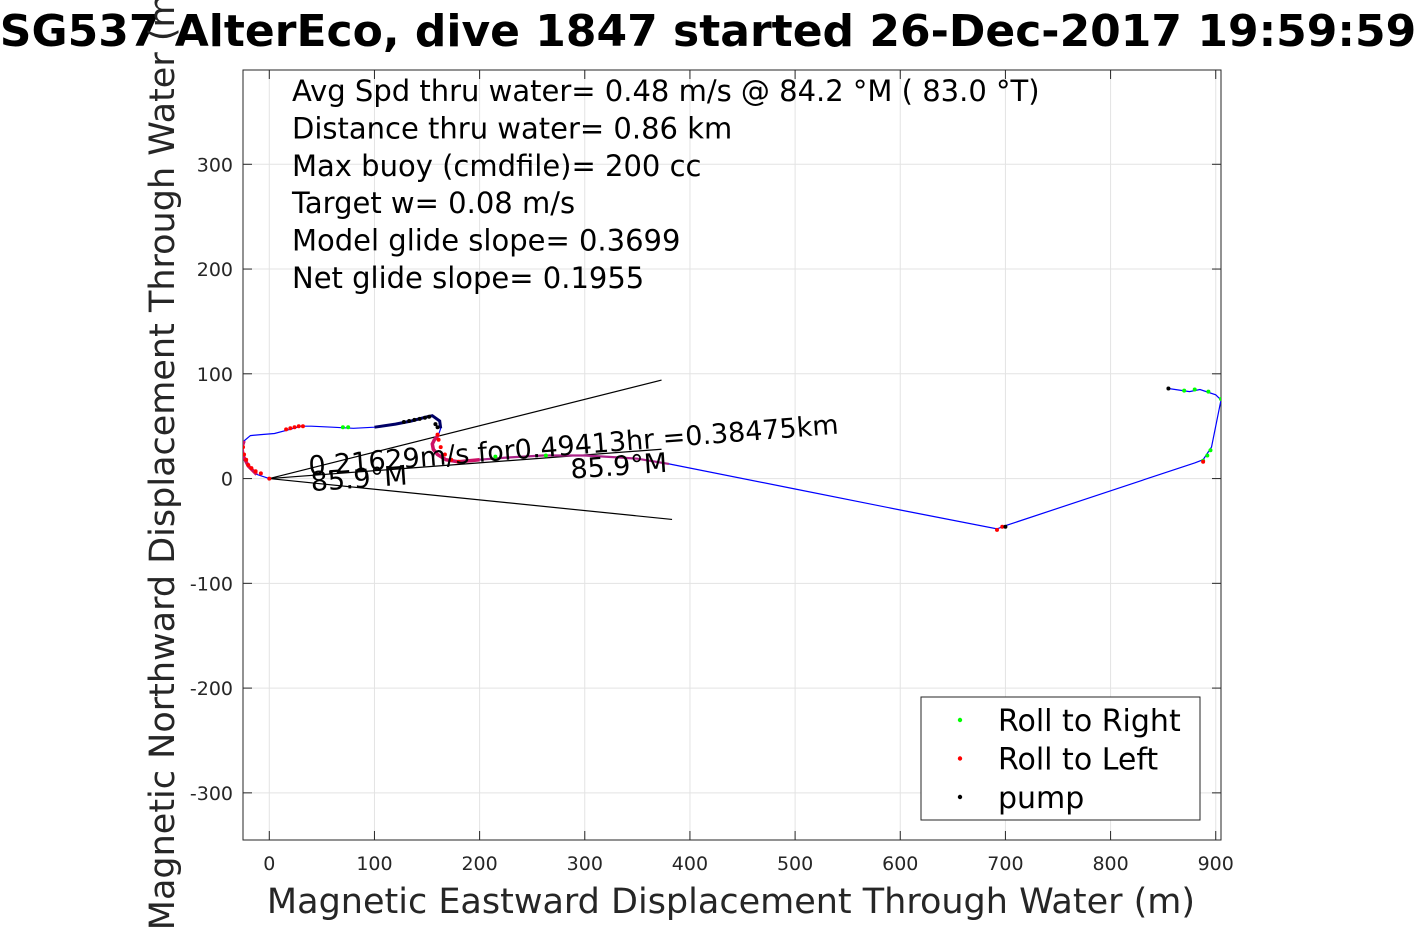  What do you see at coordinates (1110, 864) in the screenshot?
I see `x-tick-label: 800` at bounding box center [1110, 864].